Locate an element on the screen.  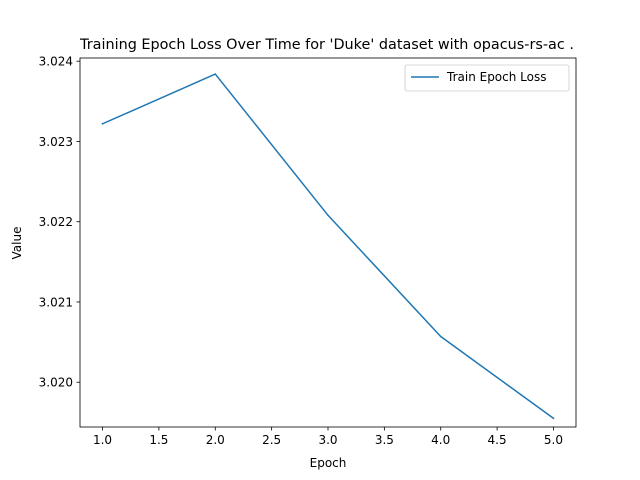
y-tick-label: 3.020 is located at coordinates (56, 383).